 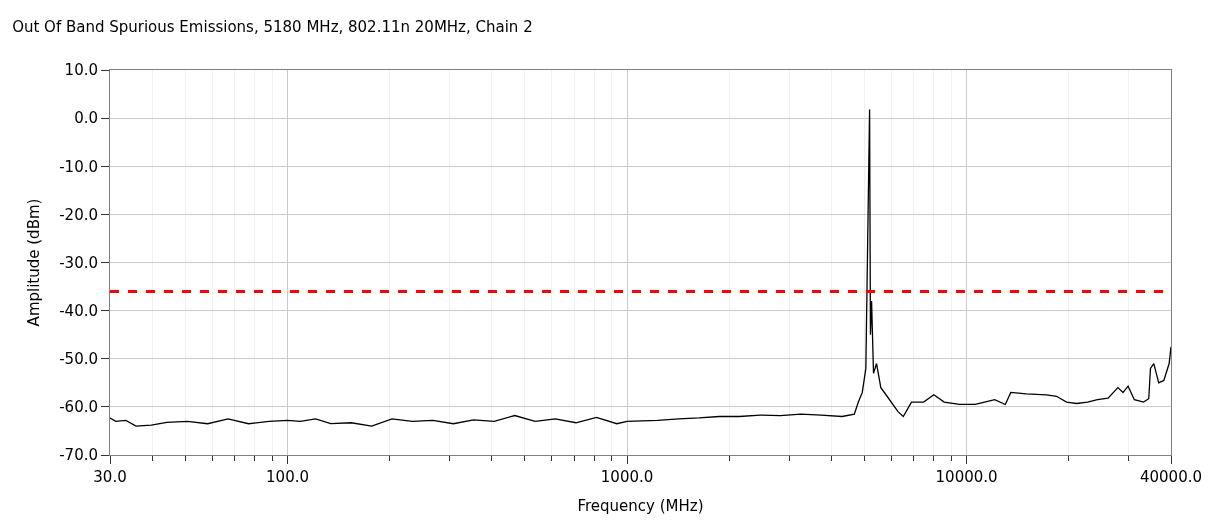 I want to click on y-tick-label: 0.0, so click(x=86, y=118).